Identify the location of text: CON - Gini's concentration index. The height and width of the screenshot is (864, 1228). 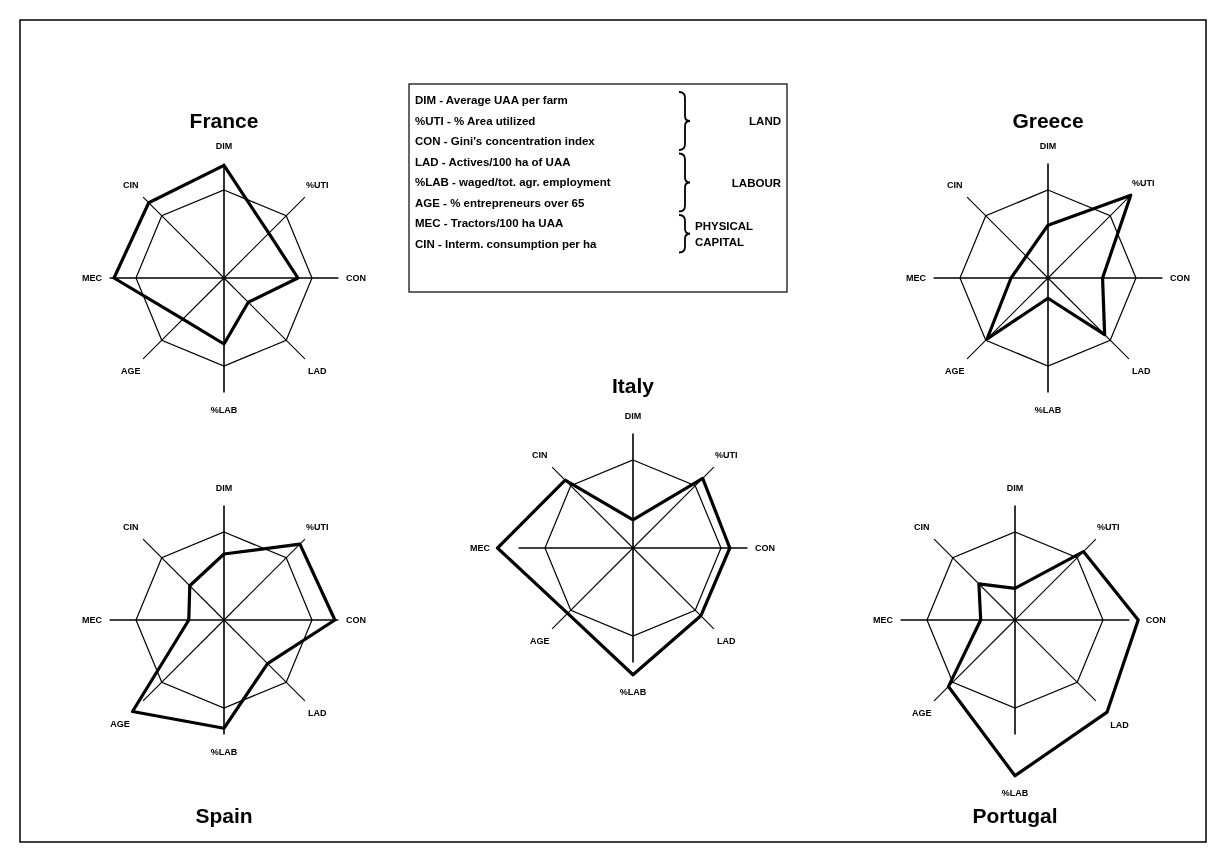
(505, 141).